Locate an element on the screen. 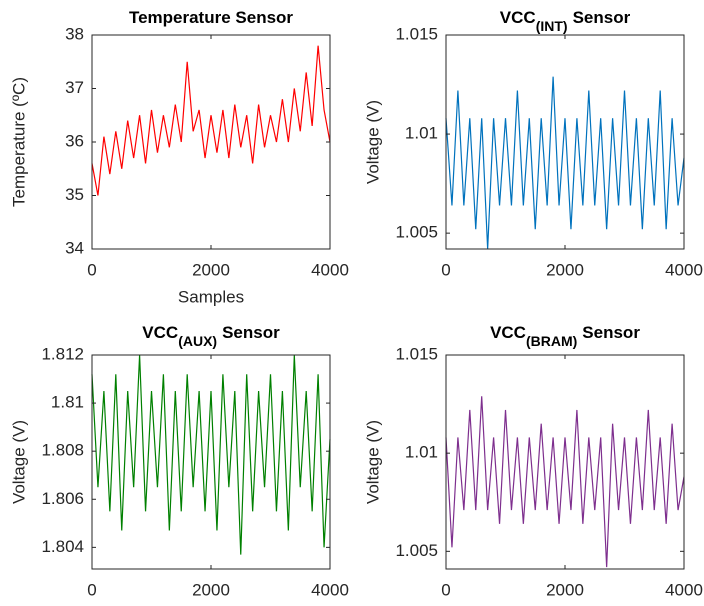 The image size is (704, 606). y-tick-label: 37 is located at coordinates (74, 87).